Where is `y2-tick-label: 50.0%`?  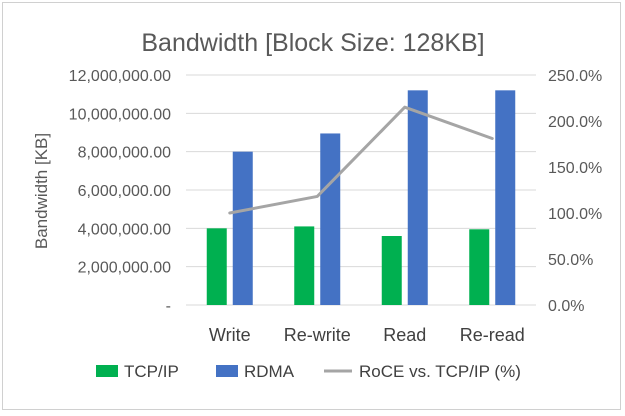 y2-tick-label: 50.0% is located at coordinates (570, 260).